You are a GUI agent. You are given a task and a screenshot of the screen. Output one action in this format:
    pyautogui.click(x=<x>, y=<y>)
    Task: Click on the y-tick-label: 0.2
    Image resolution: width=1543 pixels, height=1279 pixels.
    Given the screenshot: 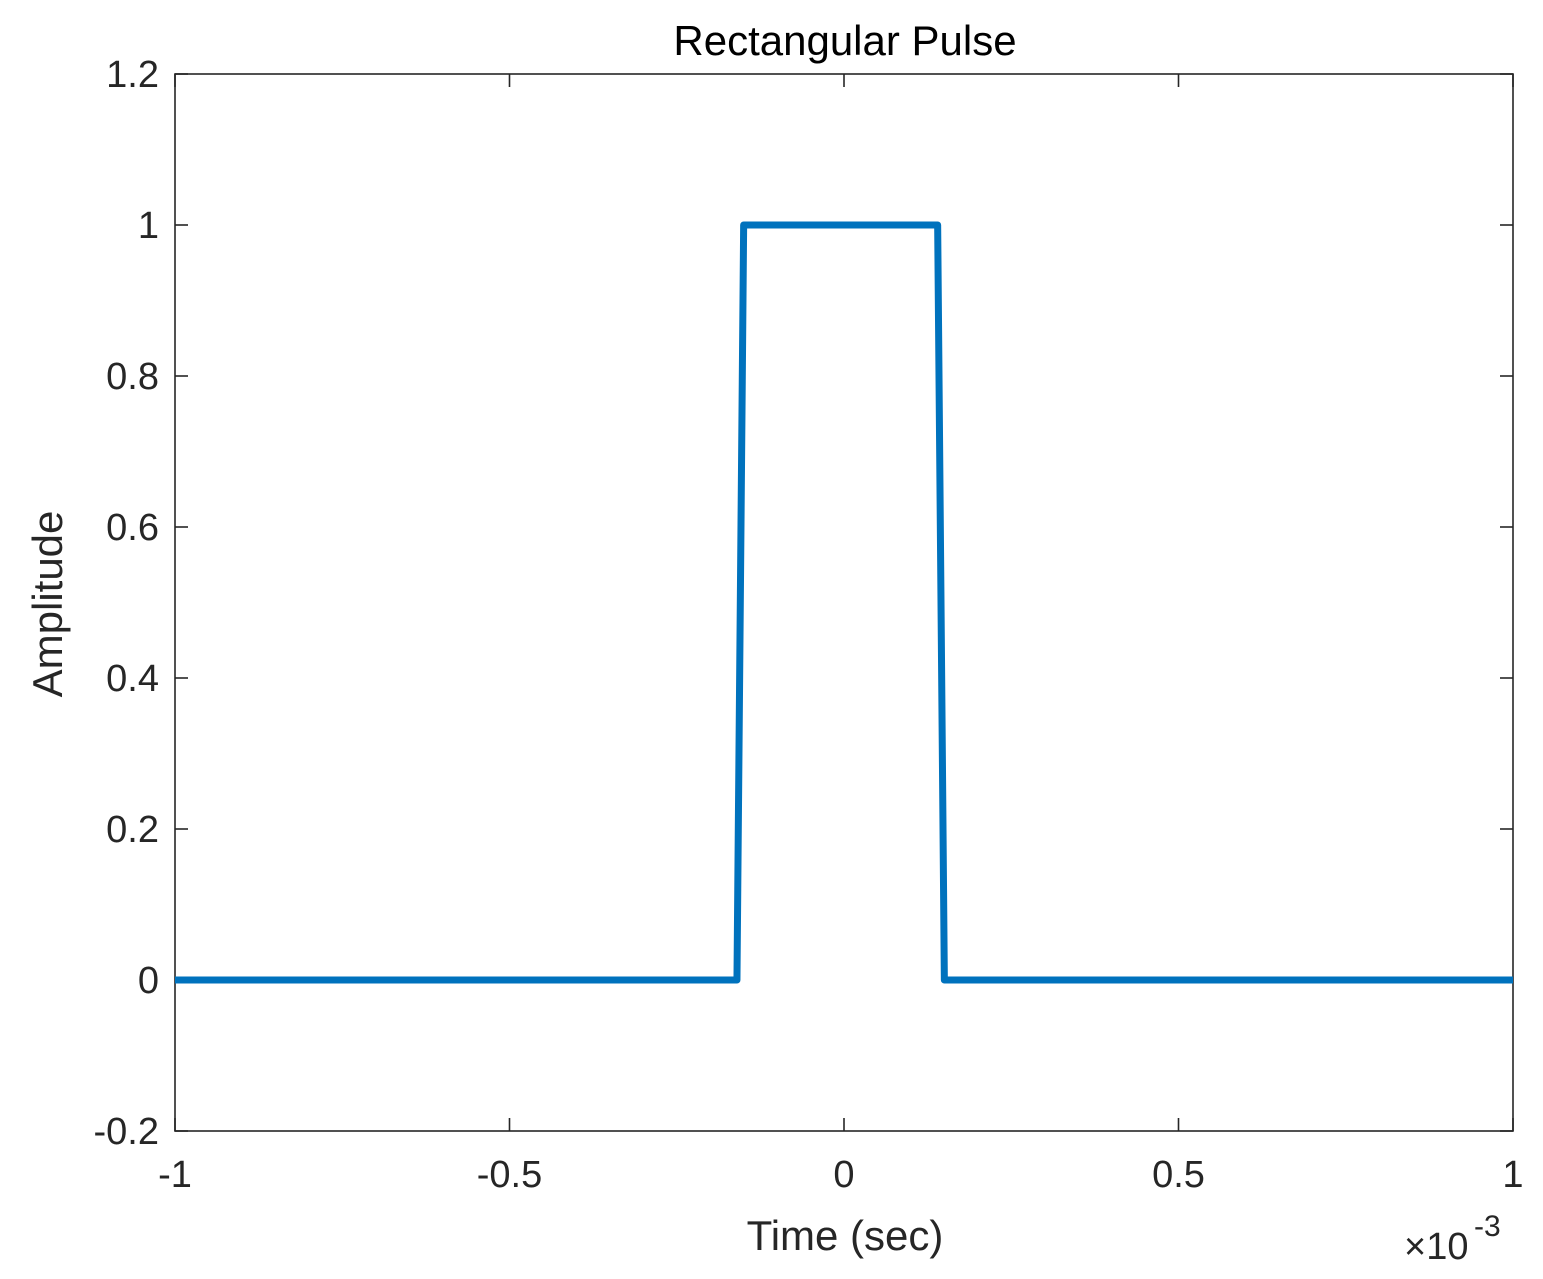 What is the action you would take?
    pyautogui.click(x=132, y=830)
    